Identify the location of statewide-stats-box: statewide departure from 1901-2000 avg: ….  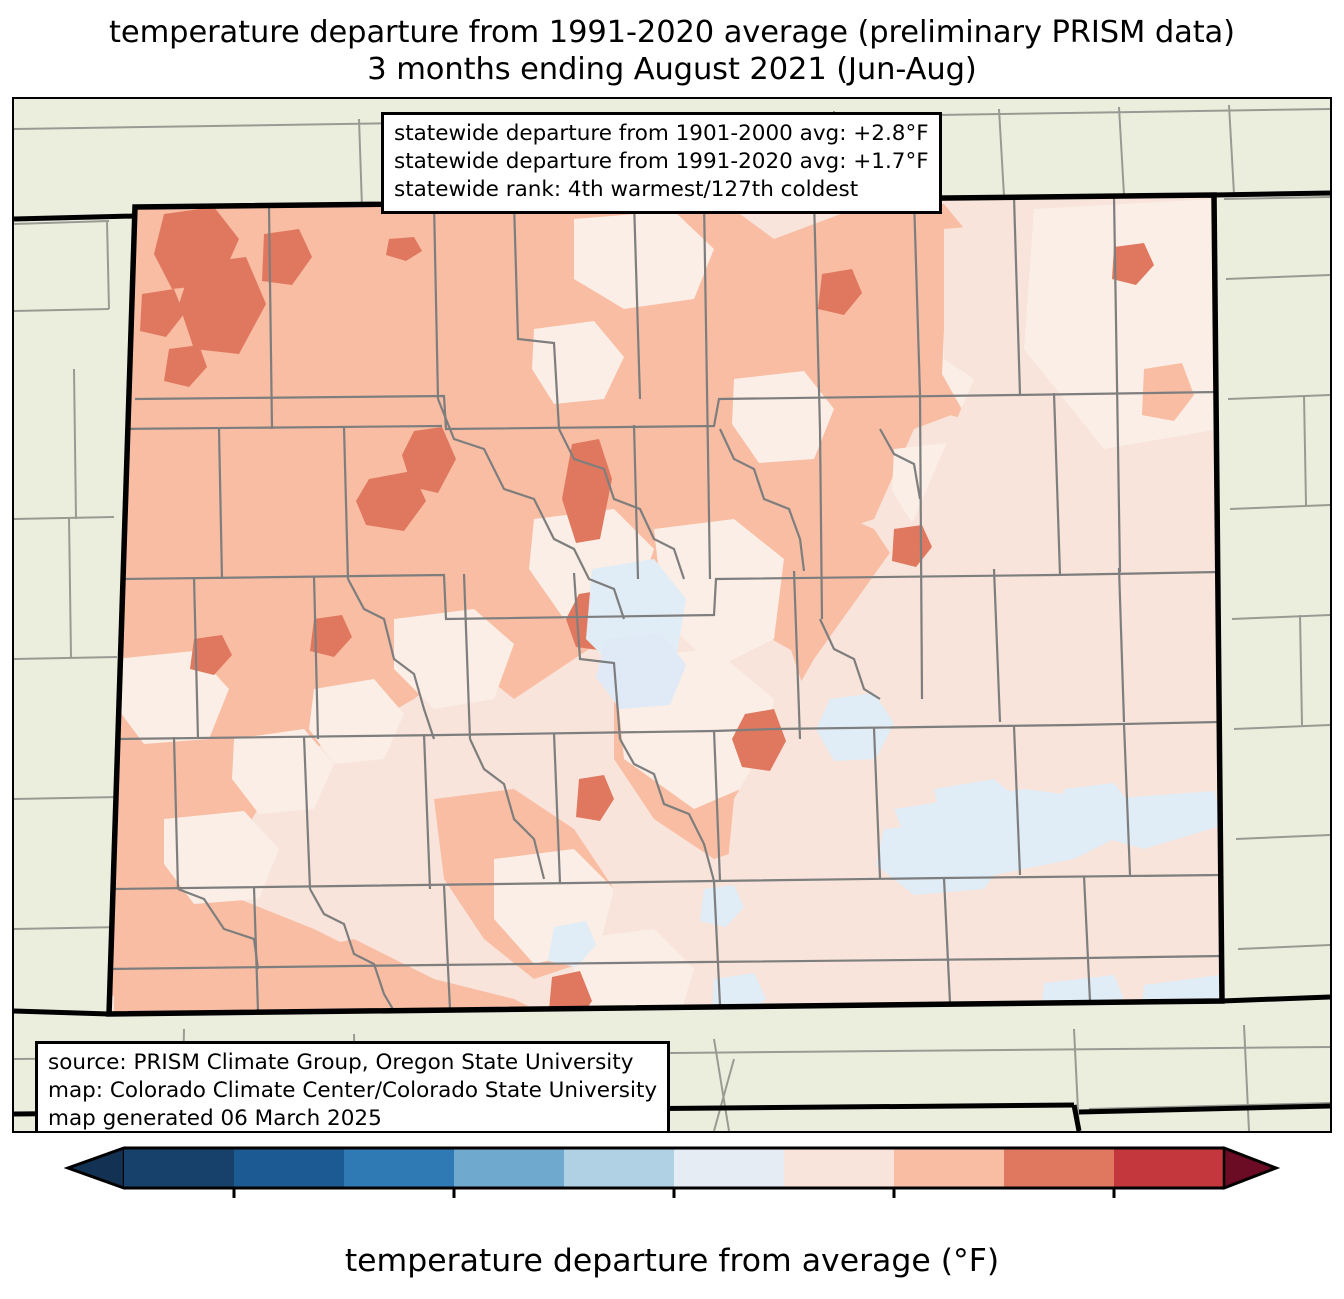
(661, 163).